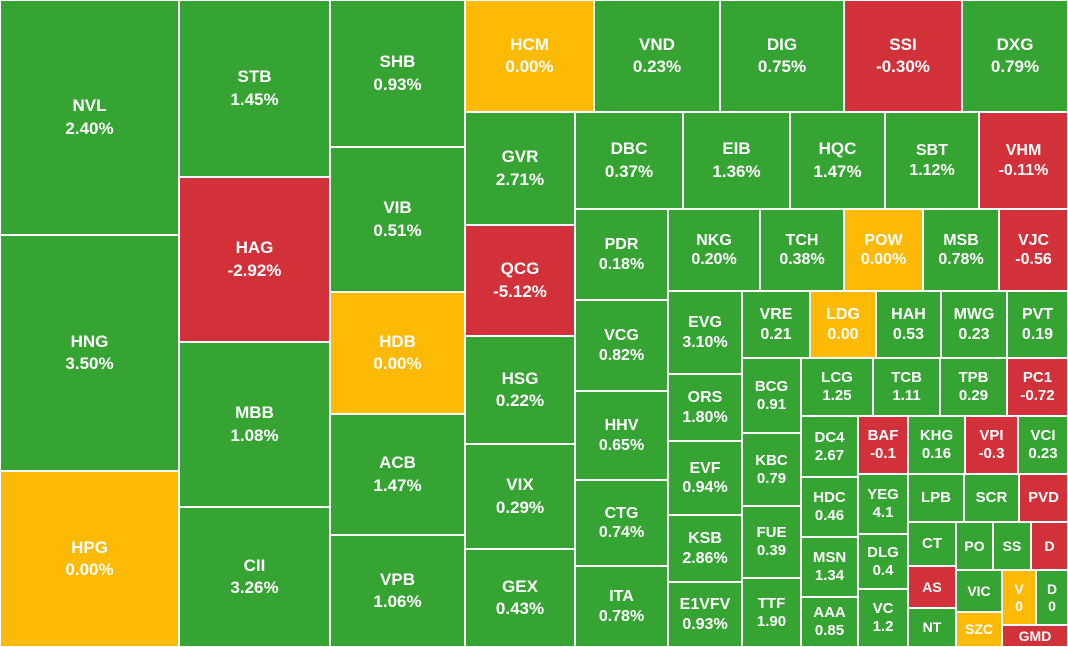  What do you see at coordinates (991, 498) in the screenshot?
I see `tile-scr-67: SCR` at bounding box center [991, 498].